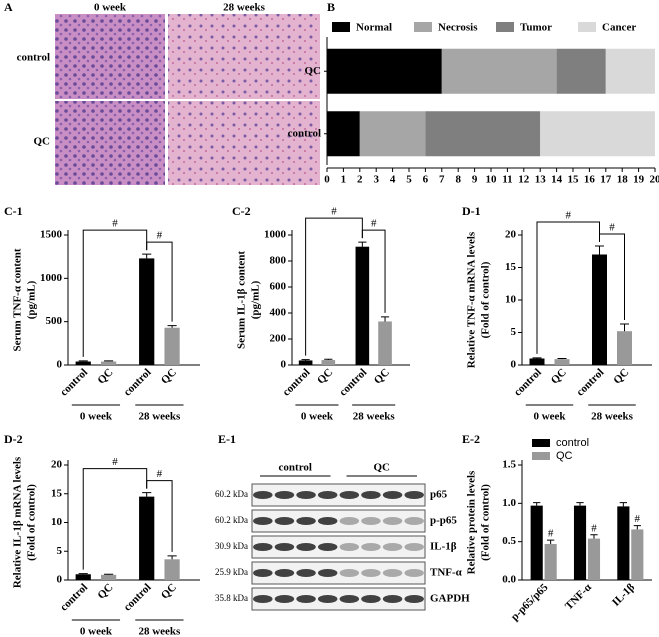 The image size is (659, 637). What do you see at coordinates (327, 180) in the screenshot?
I see `x-tick-label: 0` at bounding box center [327, 180].